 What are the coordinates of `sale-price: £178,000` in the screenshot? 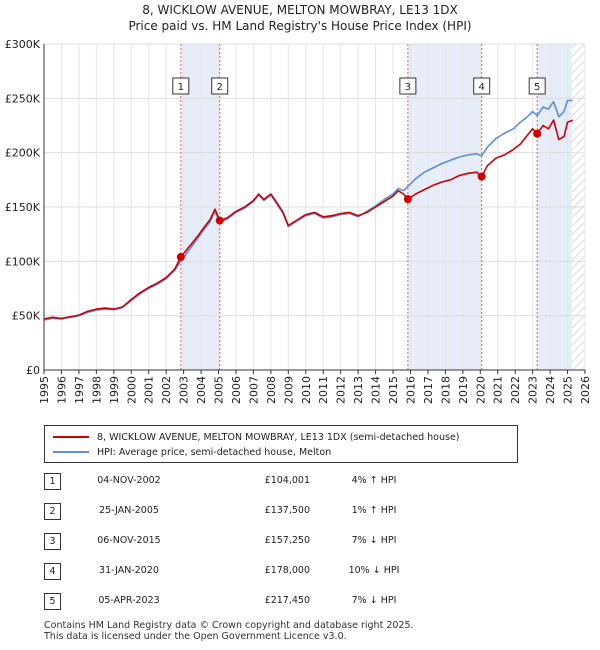 It's located at (287, 570).